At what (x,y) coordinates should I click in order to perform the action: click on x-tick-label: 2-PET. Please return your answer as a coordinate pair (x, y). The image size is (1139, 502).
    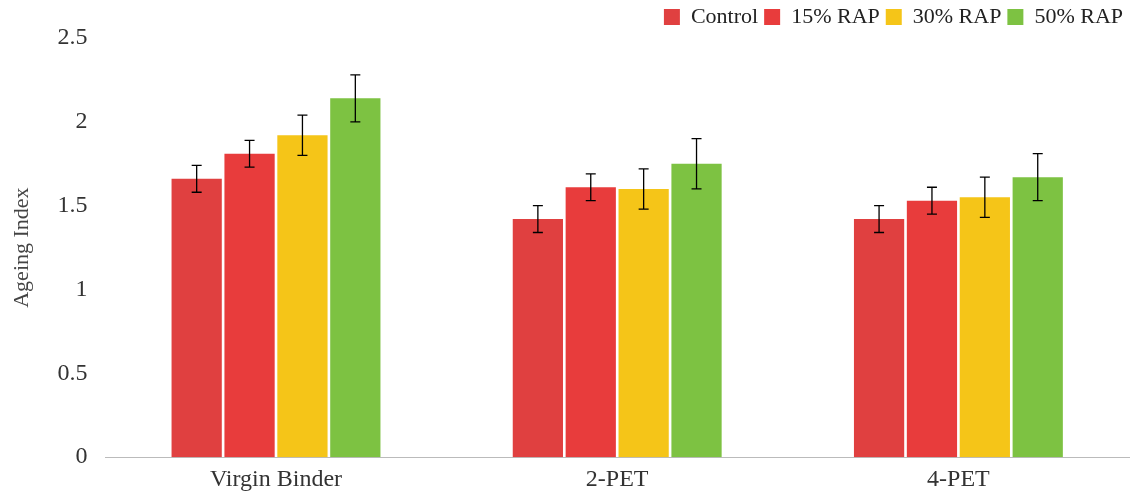
    Looking at the image, I should click on (617, 477).